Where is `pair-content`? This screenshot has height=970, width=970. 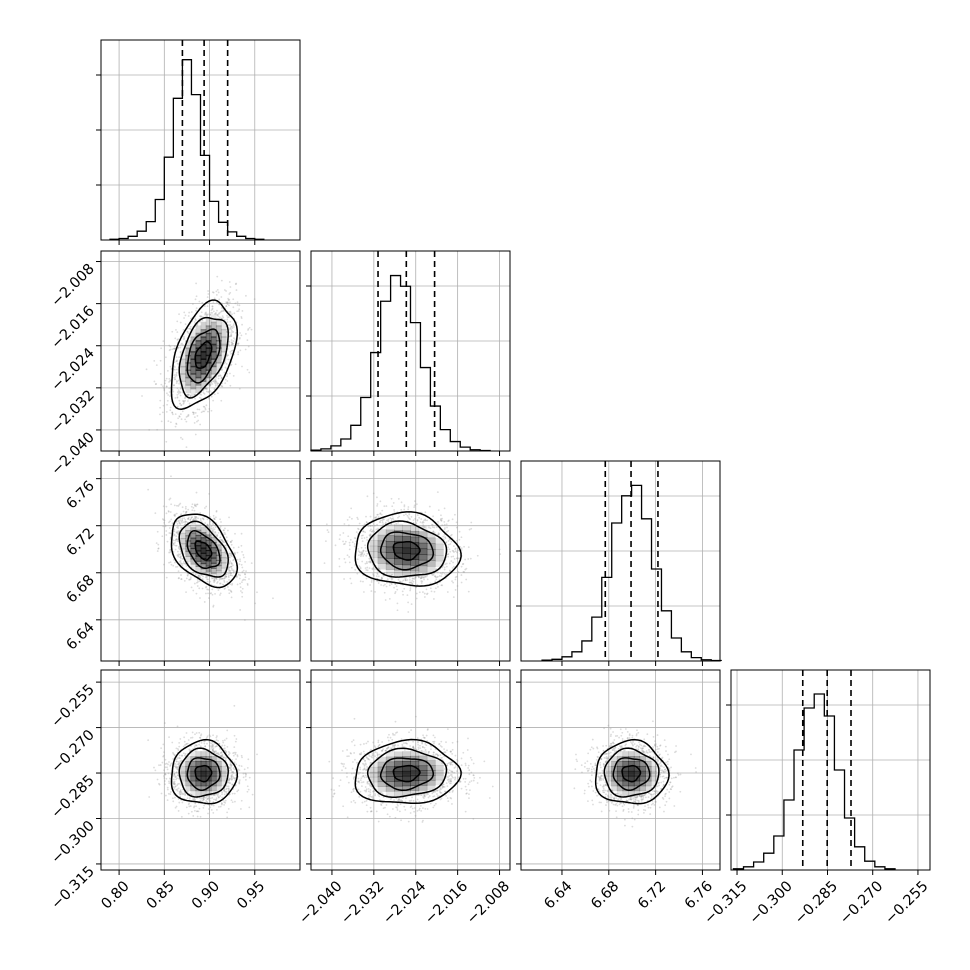
pair-content is located at coordinates (210, 548).